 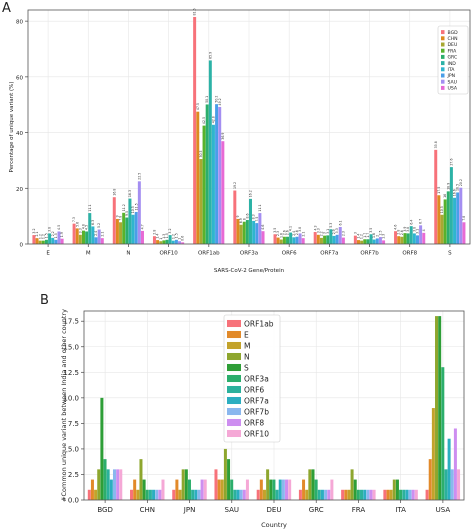 I want to click on x-tick-label: ORF7a, so click(x=329, y=254).